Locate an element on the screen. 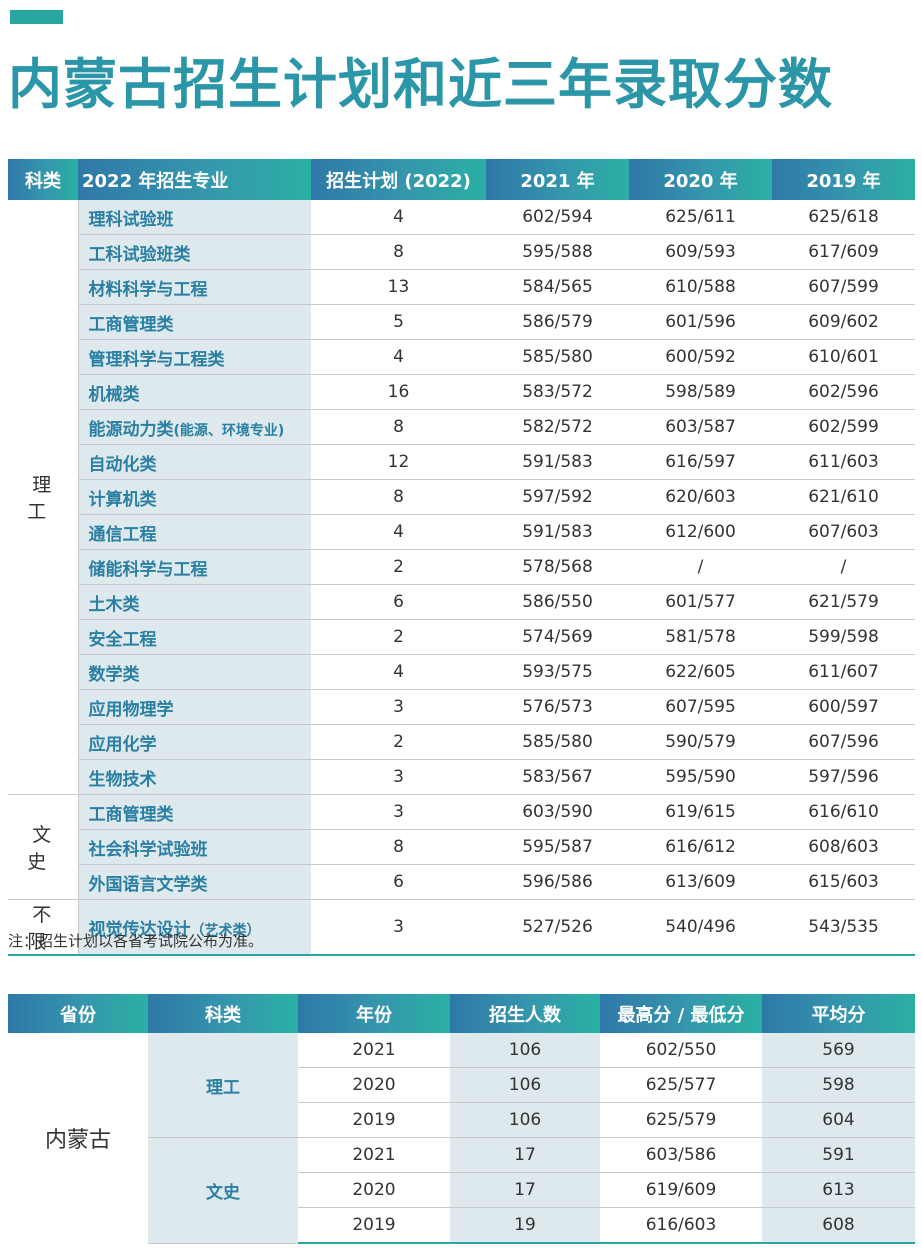 The height and width of the screenshot is (1248, 922). major-cell: 外国语言文学类 is located at coordinates (194, 882).